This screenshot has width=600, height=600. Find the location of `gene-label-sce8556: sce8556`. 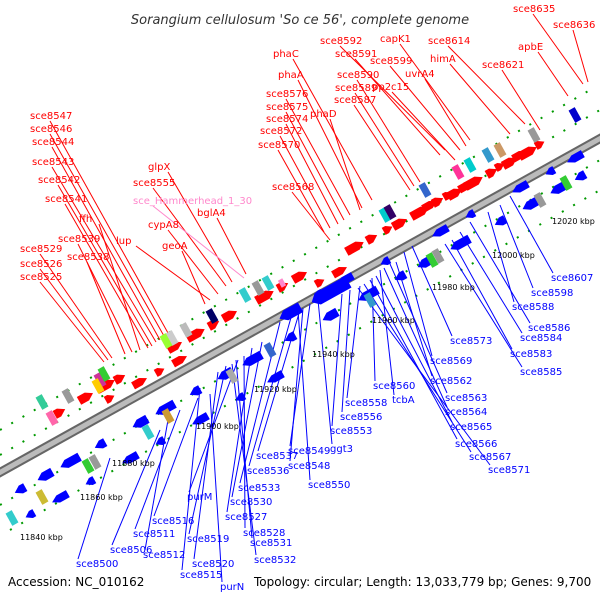

gene-label-sce8556: sce8556 is located at coordinates (361, 417).